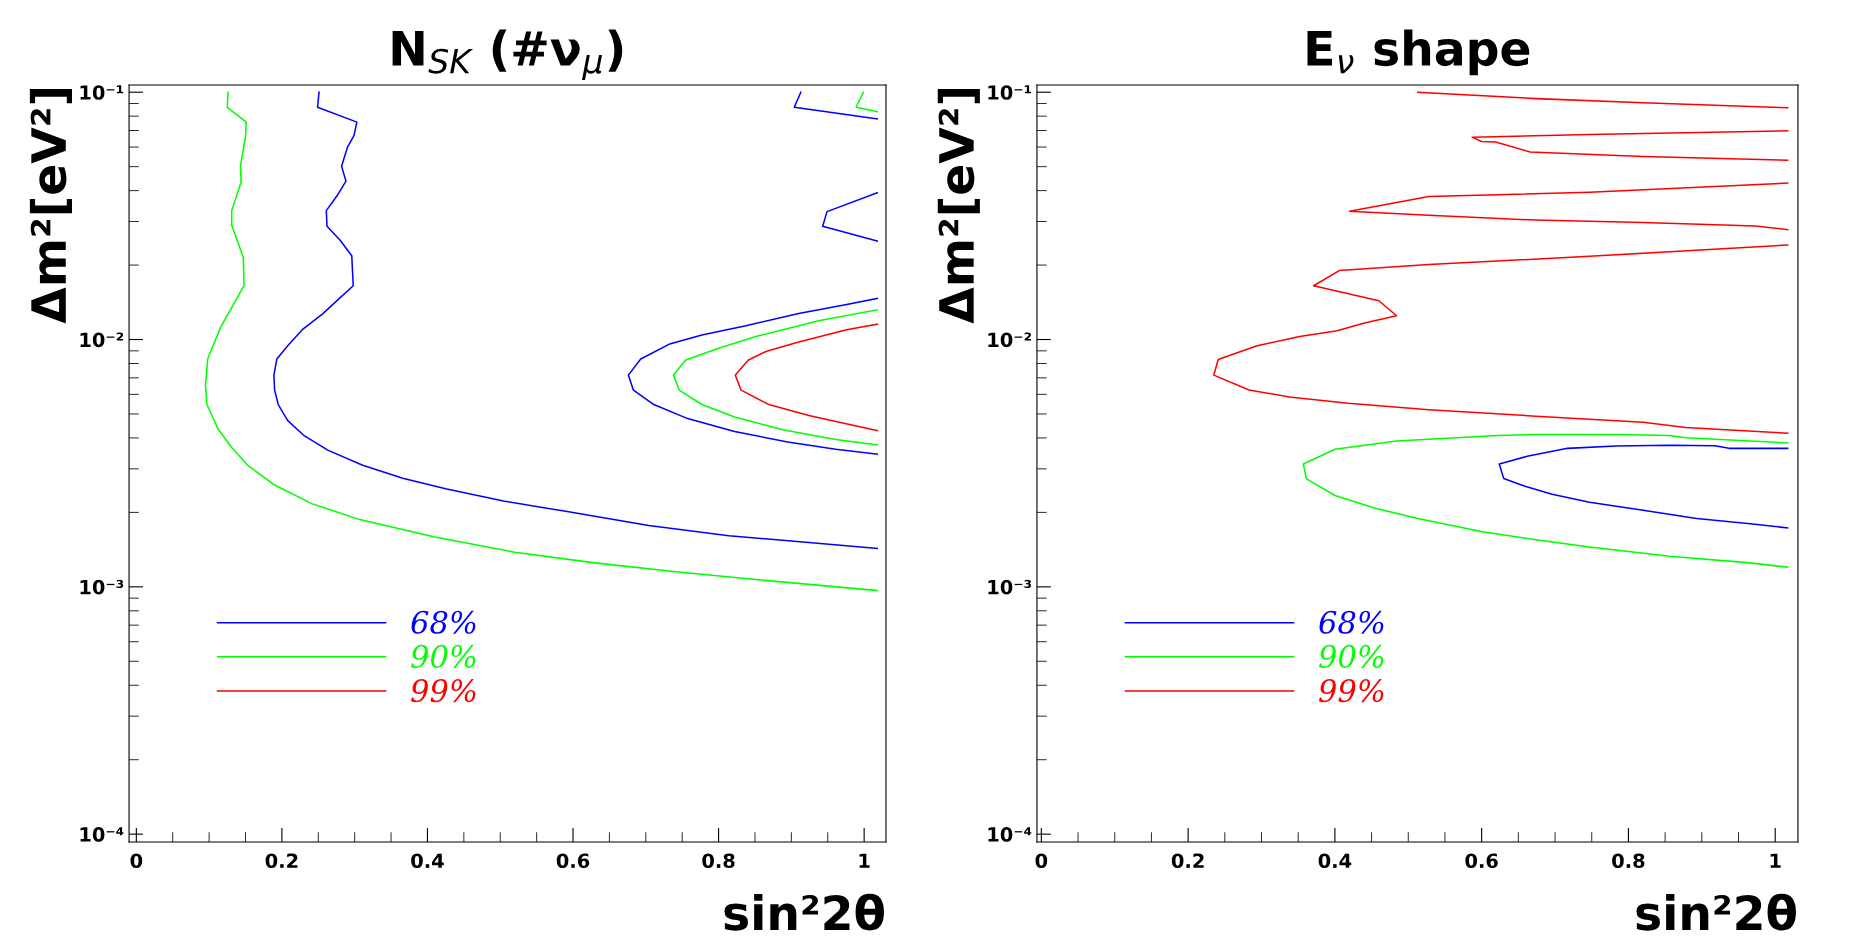 The height and width of the screenshot is (949, 1857). Describe the element at coordinates (507, 55) in the screenshot. I see `chart-title: N$_{SK}$ (#ν$_{μ}$)` at that location.